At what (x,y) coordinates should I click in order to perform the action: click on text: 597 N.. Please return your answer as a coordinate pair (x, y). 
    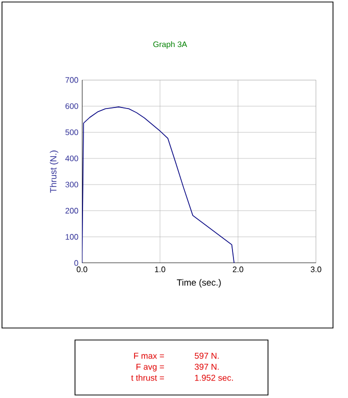
    Looking at the image, I should click on (206, 355).